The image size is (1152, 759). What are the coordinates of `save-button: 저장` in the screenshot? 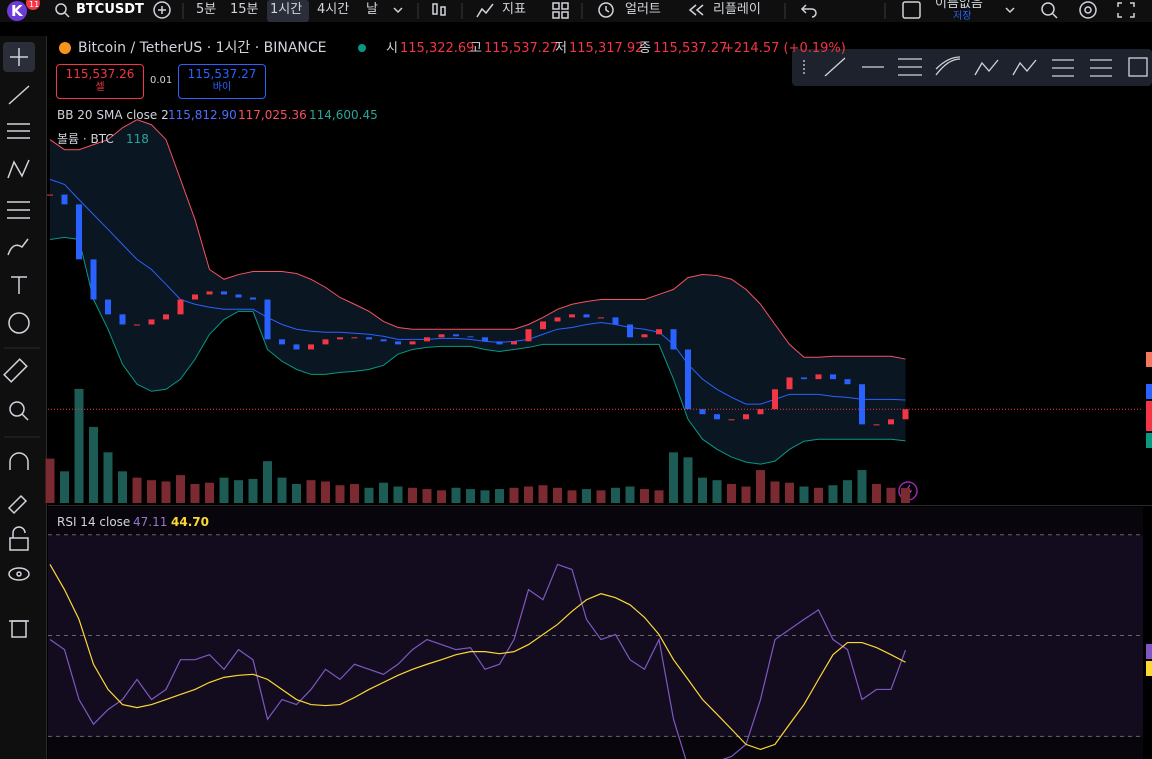 It's located at (962, 16).